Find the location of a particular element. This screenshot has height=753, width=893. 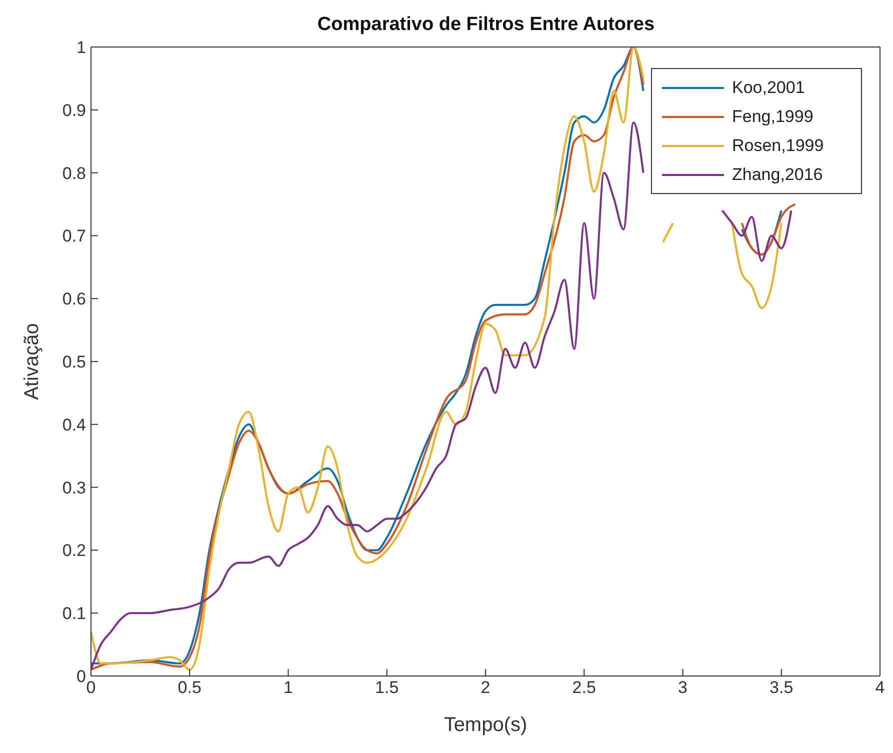

x-tick-label: 2.5 is located at coordinates (584, 688).